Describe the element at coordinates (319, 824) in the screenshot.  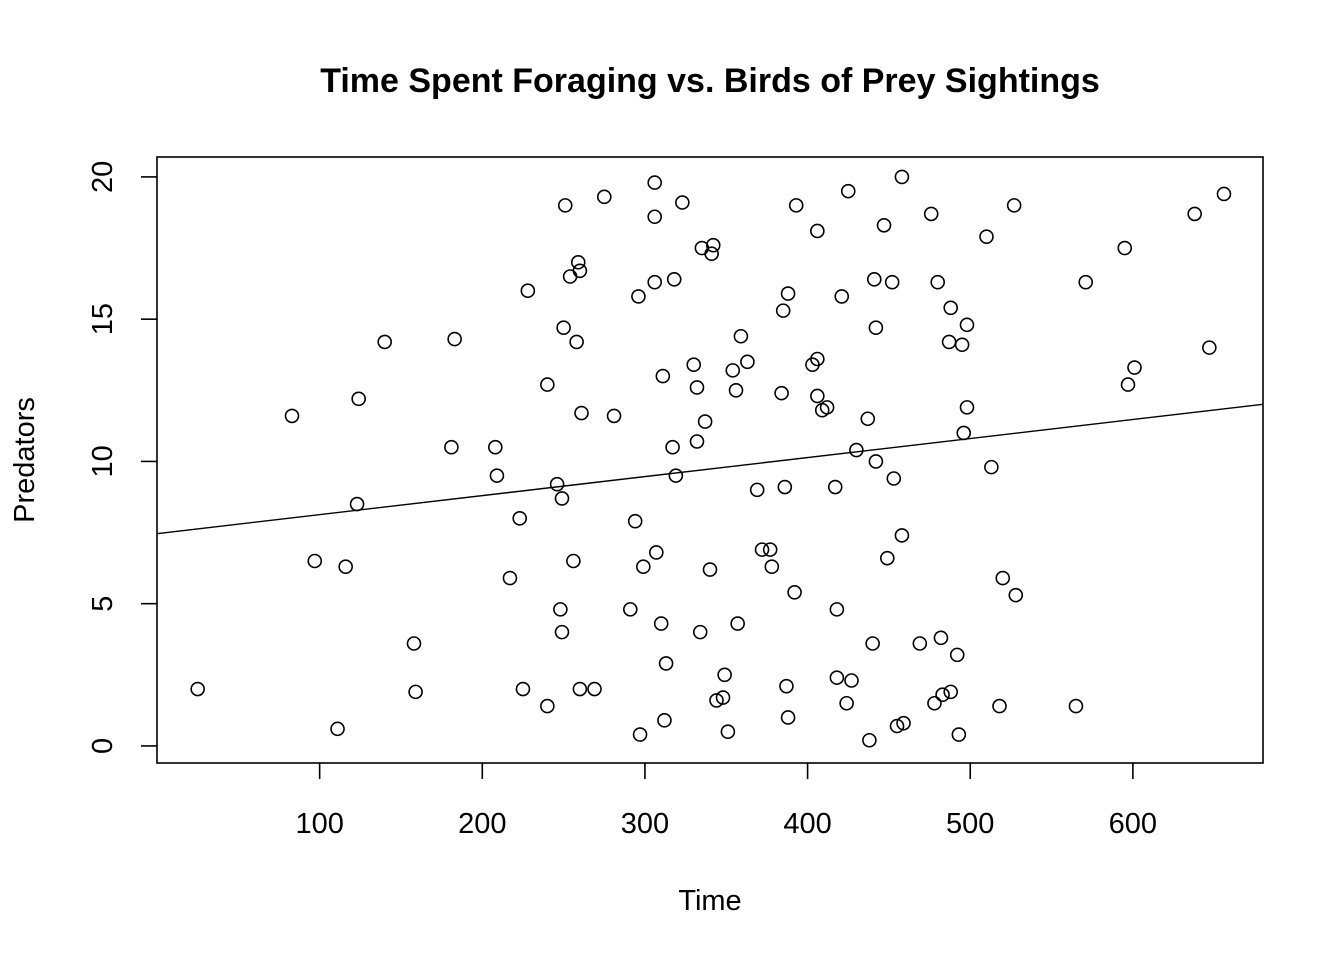
I see `x-tick-label: 100` at that location.